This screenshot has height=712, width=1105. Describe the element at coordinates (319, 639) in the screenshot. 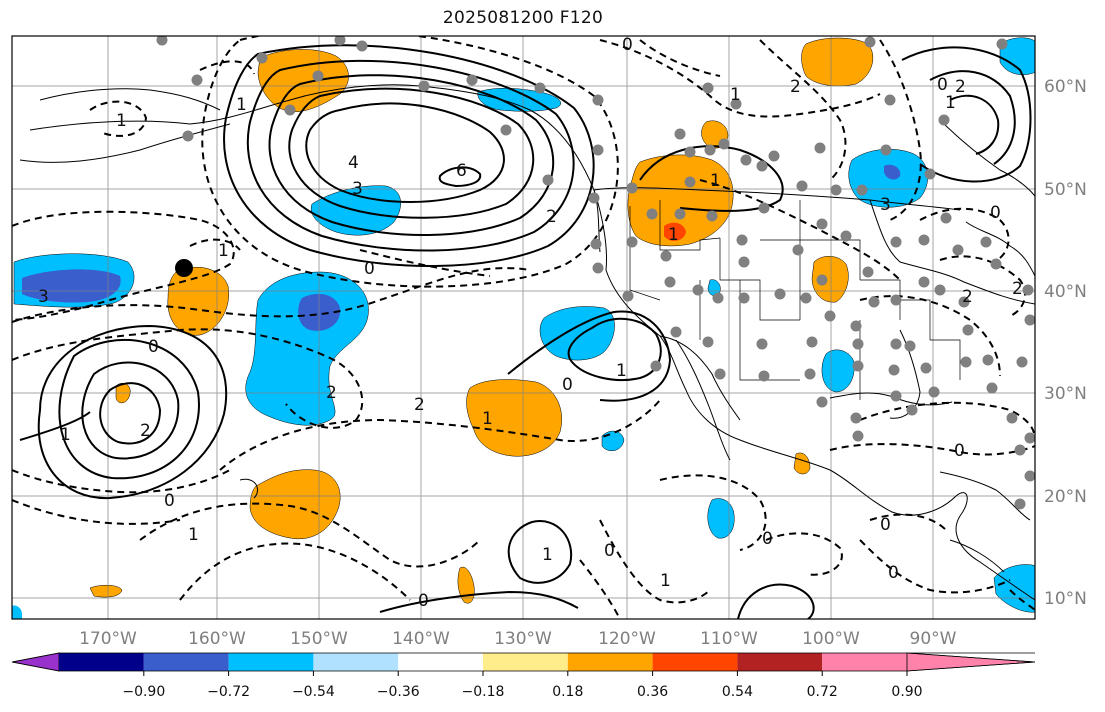

I see `lon-label: 150°W` at that location.